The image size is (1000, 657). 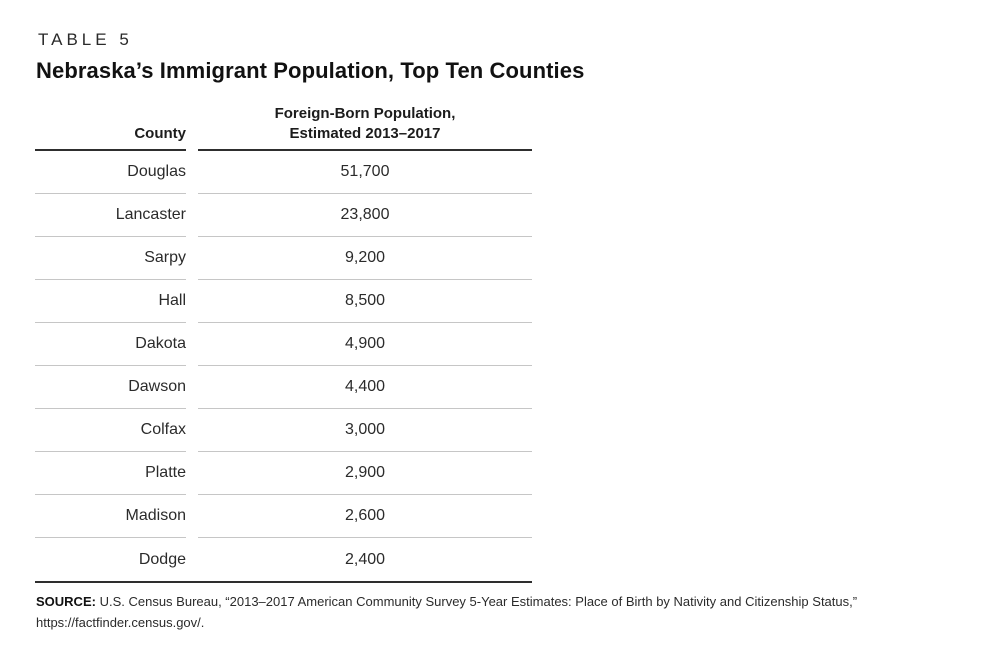 I want to click on population-cell: 9,200, so click(x=365, y=258).